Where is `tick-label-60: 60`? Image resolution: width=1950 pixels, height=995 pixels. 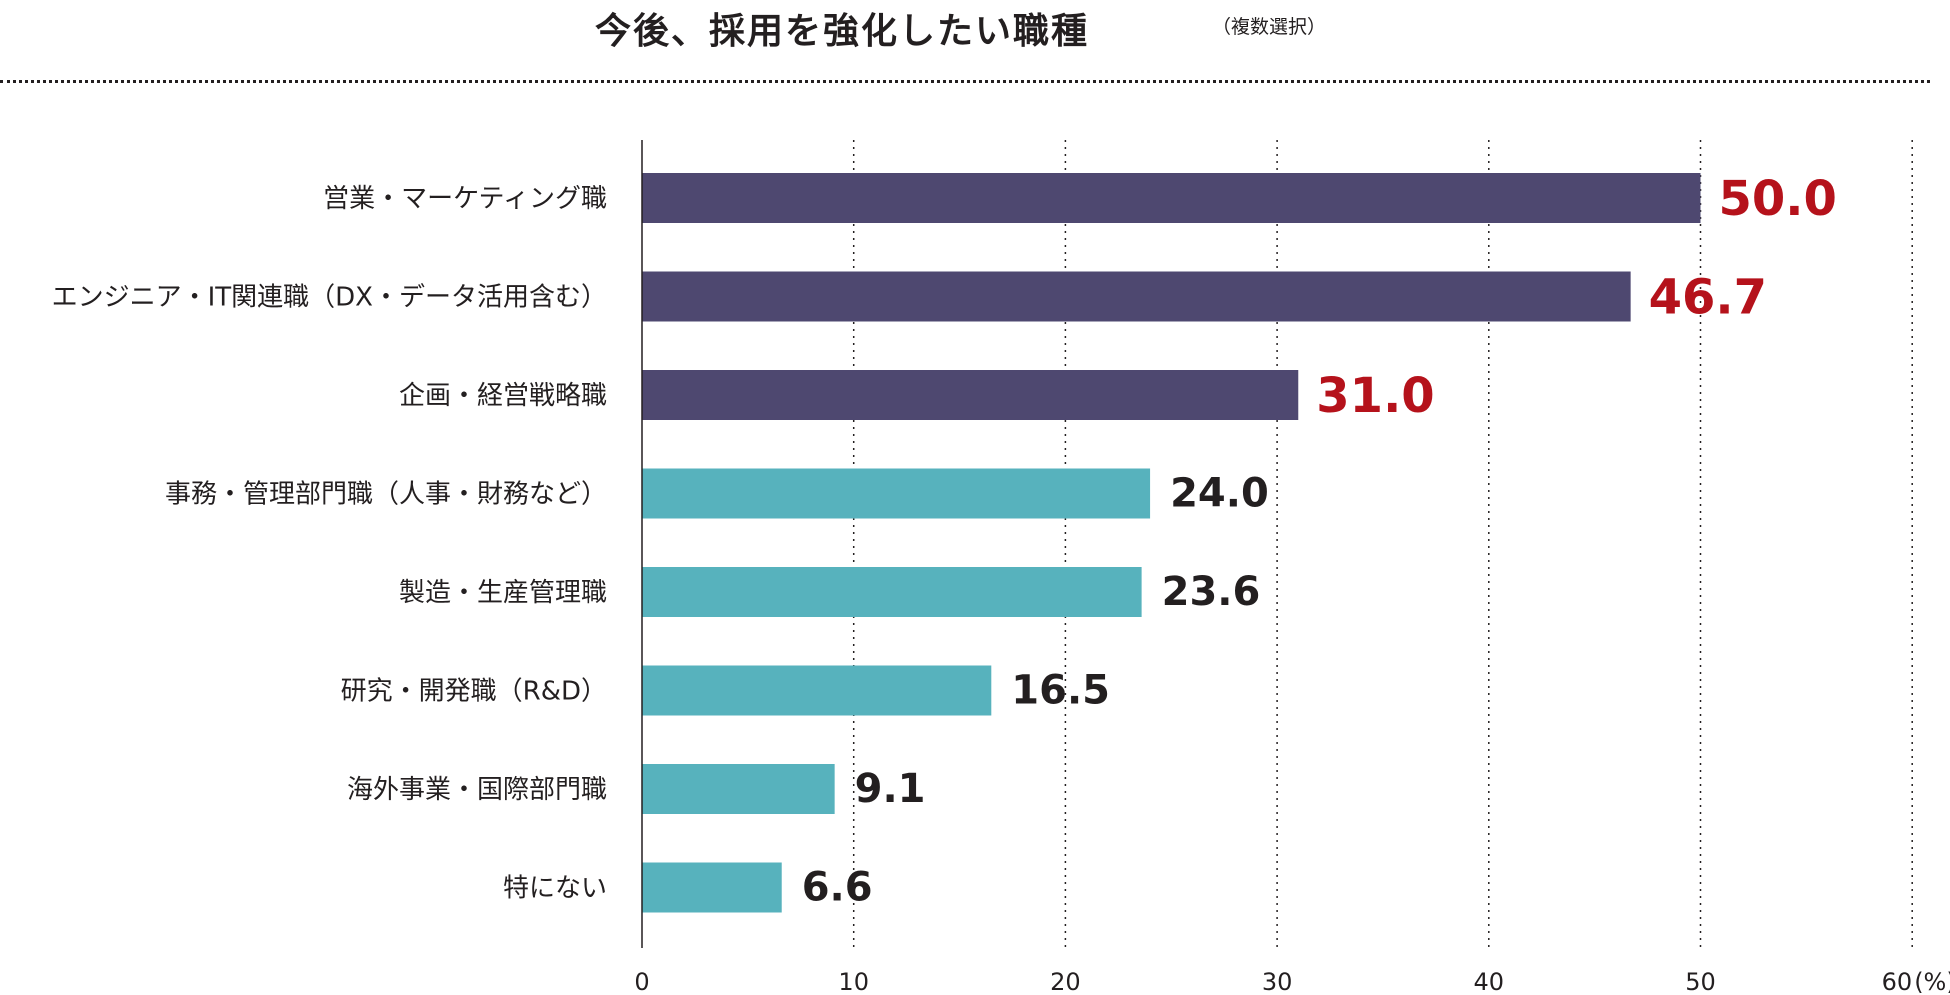 tick-label-60: 60 is located at coordinates (1897, 981).